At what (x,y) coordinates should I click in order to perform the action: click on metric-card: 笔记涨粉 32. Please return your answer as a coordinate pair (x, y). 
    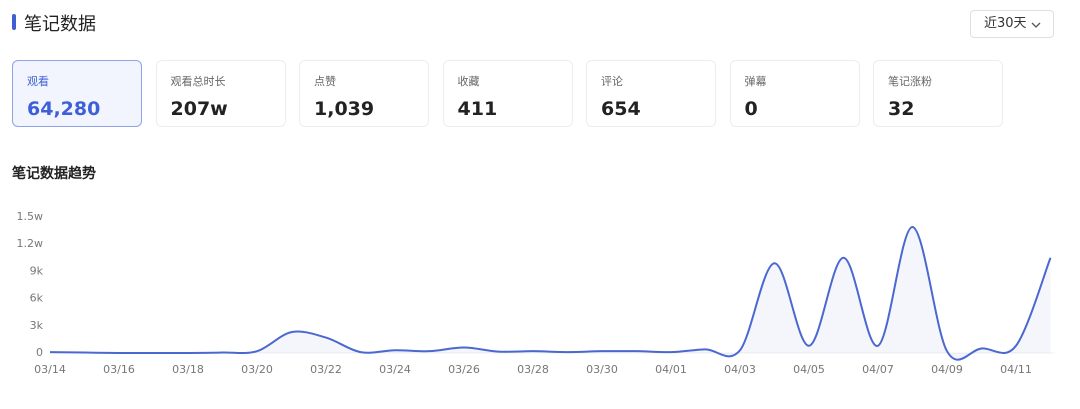
    Looking at the image, I should click on (938, 93).